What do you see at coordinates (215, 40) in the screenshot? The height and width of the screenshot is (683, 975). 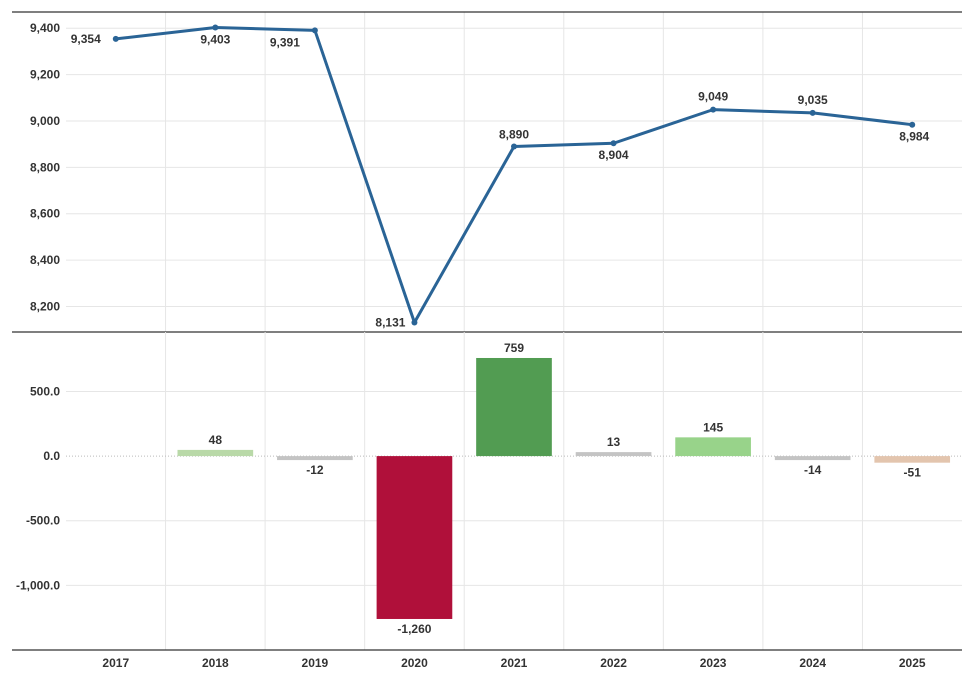 I see `line-data-label: 9,403` at bounding box center [215, 40].